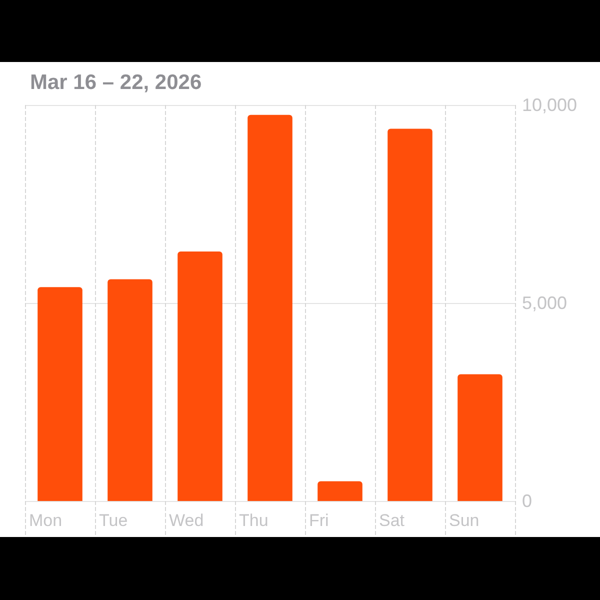 The width and height of the screenshot is (600, 600). I want to click on x-tick-label: Thu, so click(253, 520).